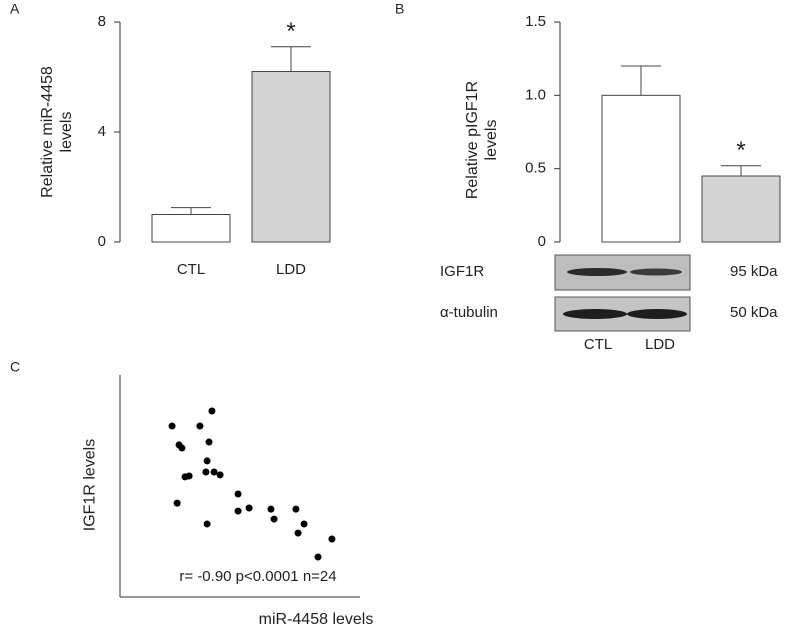 The image size is (800, 635). Describe the element at coordinates (57, 132) in the screenshot. I see `y-axis-label: Relative miR-4458 levels` at that location.